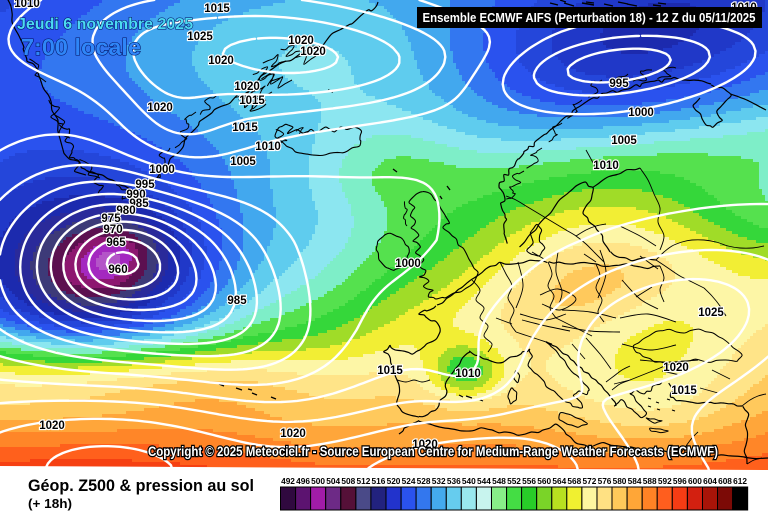  I want to click on svg-text: 556, so click(529, 481).